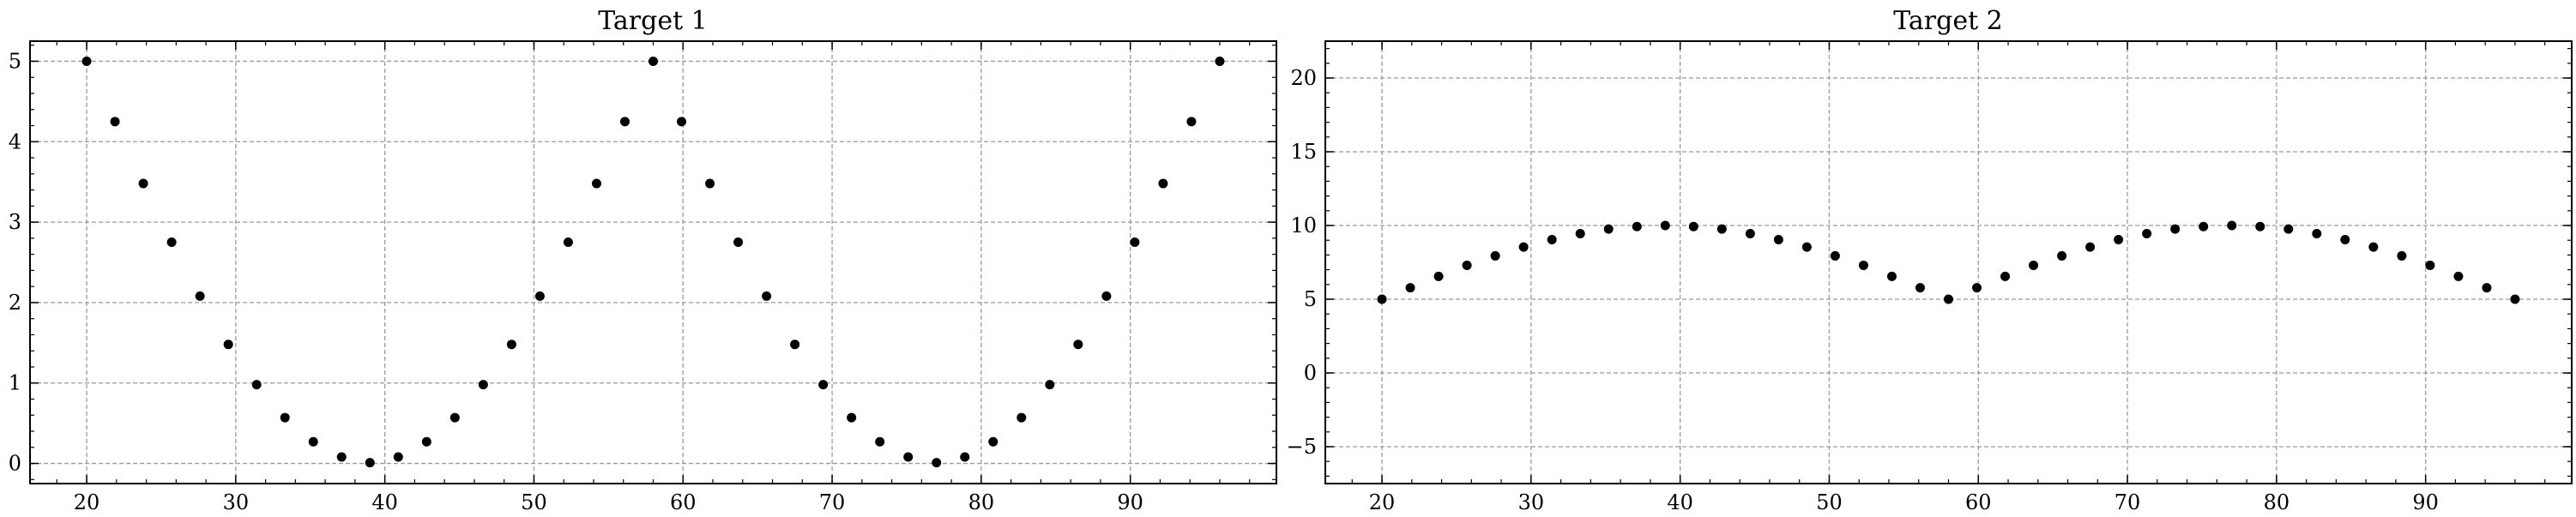  Describe the element at coordinates (1948, 21) in the screenshot. I see `chart-title-target-2: Target 2` at that location.